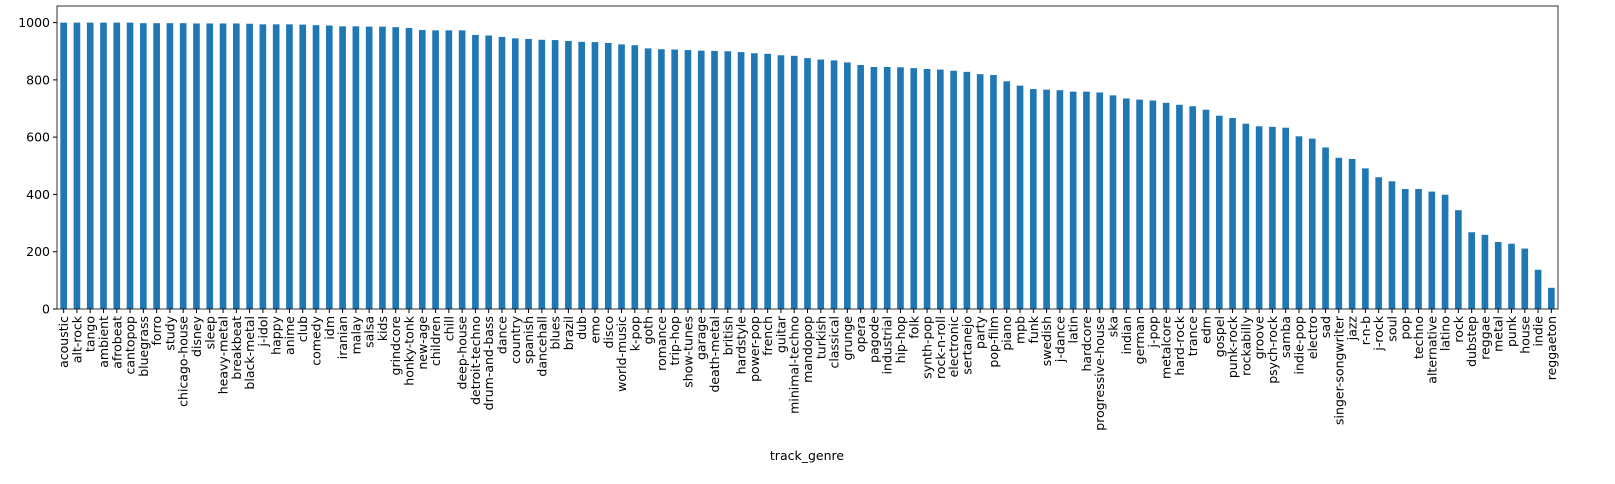  What do you see at coordinates (1365, 330) in the screenshot?
I see `x-tick-label: r-n-b` at bounding box center [1365, 330].